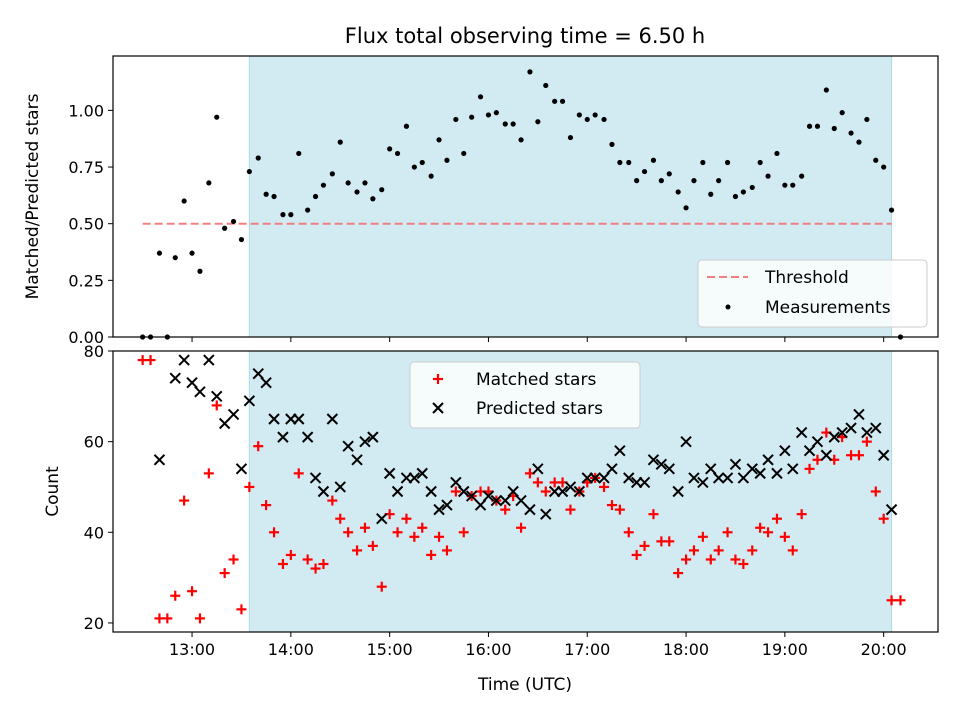 This screenshot has height=720, width=960. I want to click on ytick-label: 40, so click(94, 532).